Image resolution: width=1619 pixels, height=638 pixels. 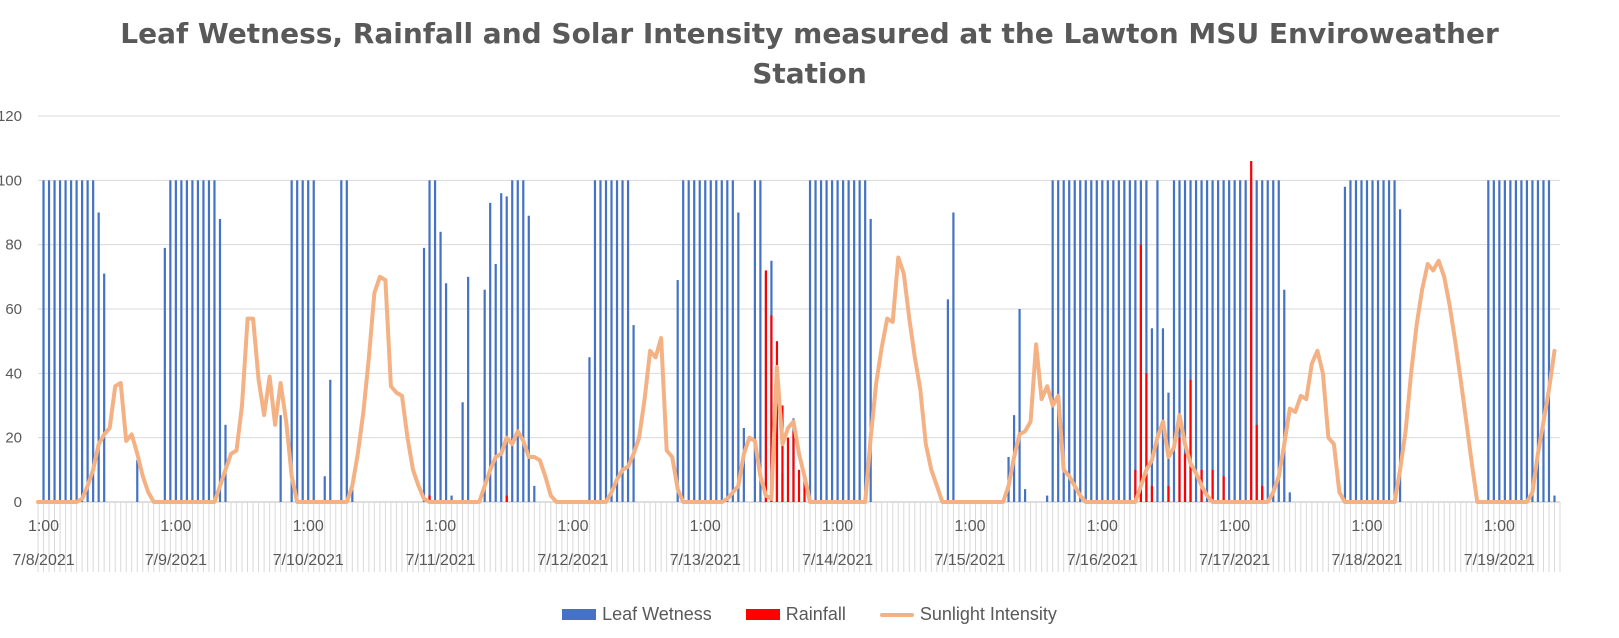 What do you see at coordinates (762, 614) in the screenshot?
I see `legend-swatch-rainfall` at bounding box center [762, 614].